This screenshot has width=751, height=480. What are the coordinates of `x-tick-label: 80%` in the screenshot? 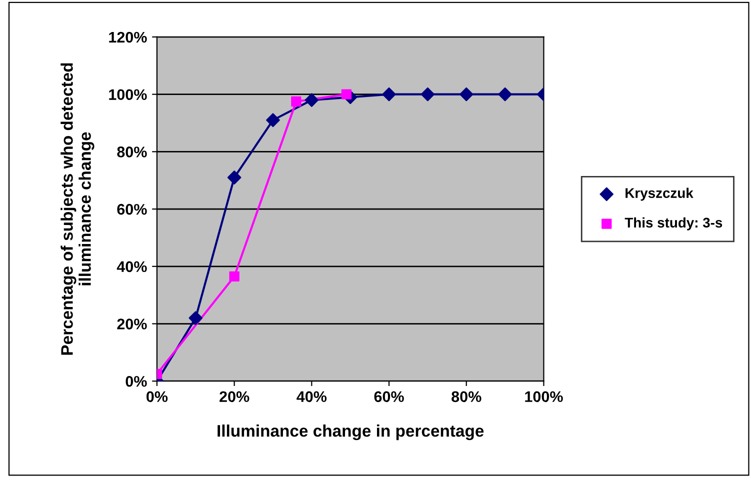 It's located at (467, 396).